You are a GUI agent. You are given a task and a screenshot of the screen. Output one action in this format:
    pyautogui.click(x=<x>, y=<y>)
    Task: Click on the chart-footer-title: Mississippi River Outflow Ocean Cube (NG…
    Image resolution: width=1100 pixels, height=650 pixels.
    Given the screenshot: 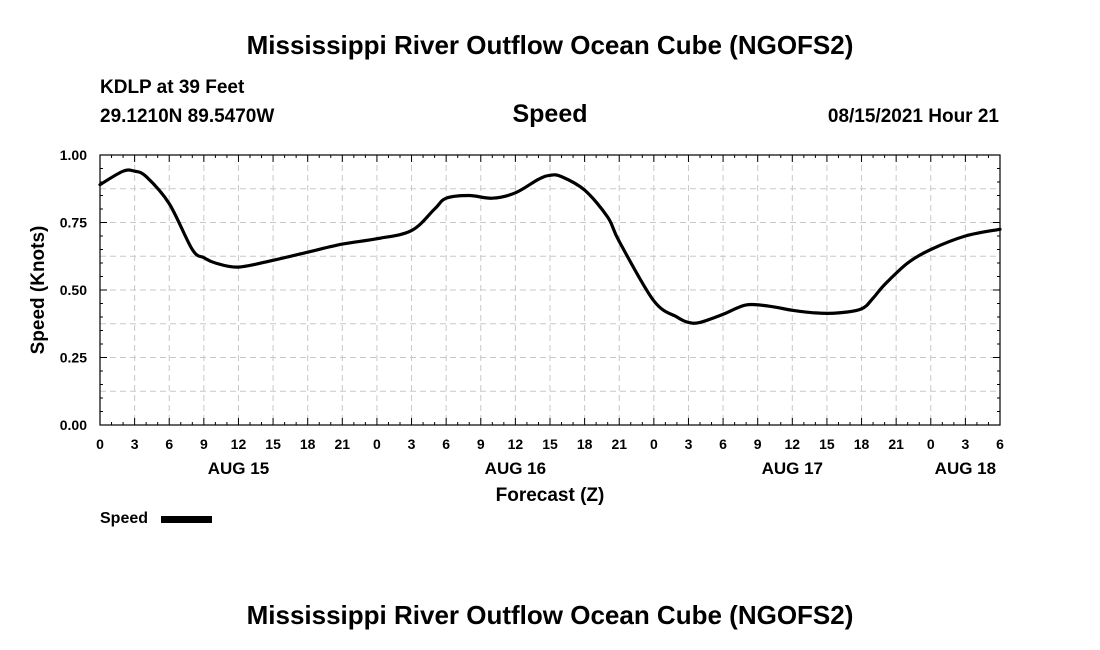 What is the action you would take?
    pyautogui.click(x=550, y=615)
    